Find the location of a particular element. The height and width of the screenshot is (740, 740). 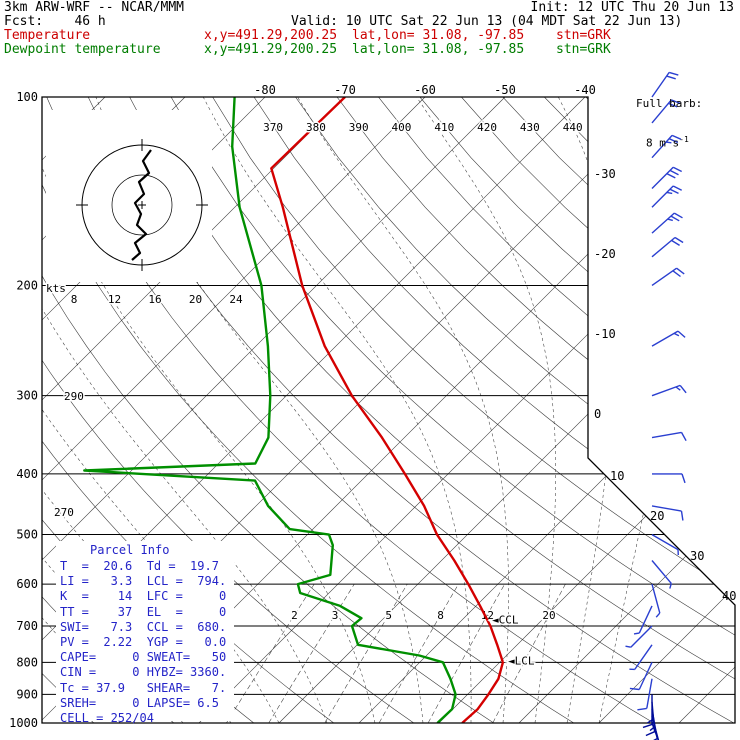

wind-barb-legend-value: 8 m s-1 is located at coordinates (667, 142).